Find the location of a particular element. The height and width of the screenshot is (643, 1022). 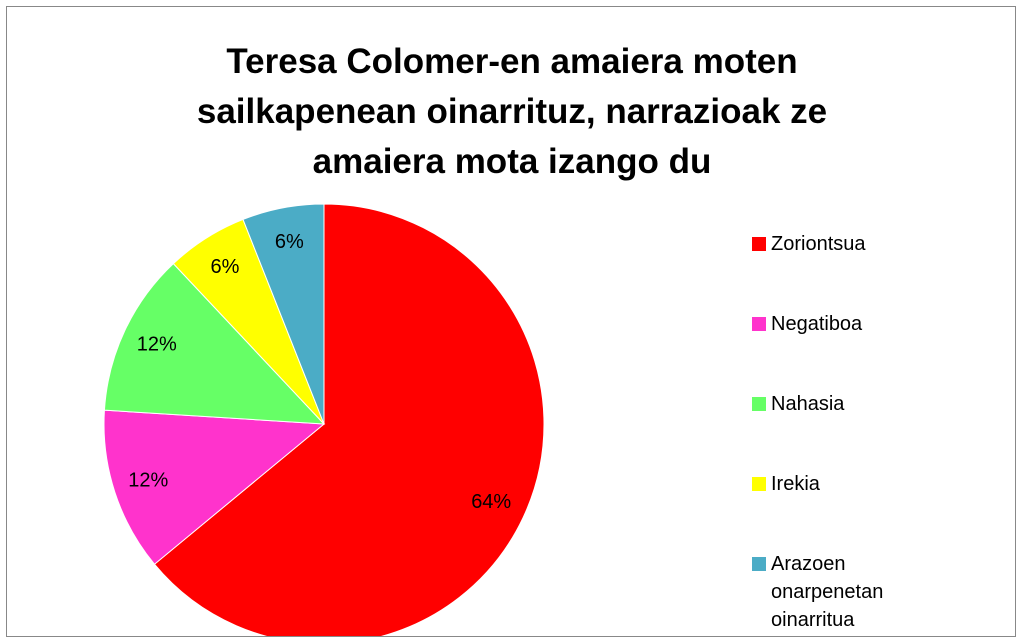

legend-item: Negatiboa is located at coordinates (827, 324).